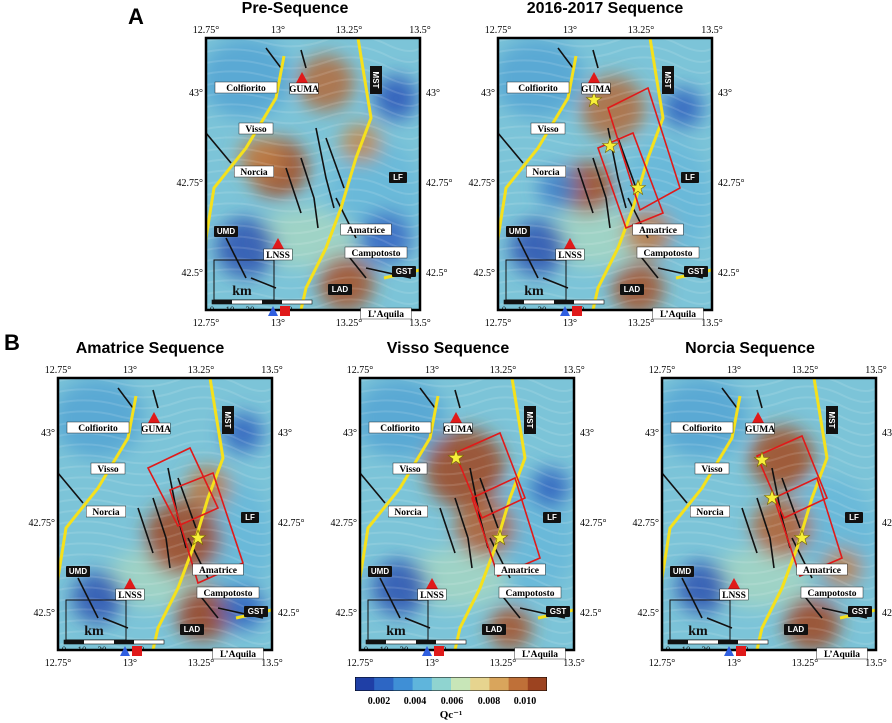 Image resolution: width=892 pixels, height=723 pixels. Describe the element at coordinates (448, 348) in the screenshot. I see `map-title-visso-sequence: Visso Sequence` at that location.